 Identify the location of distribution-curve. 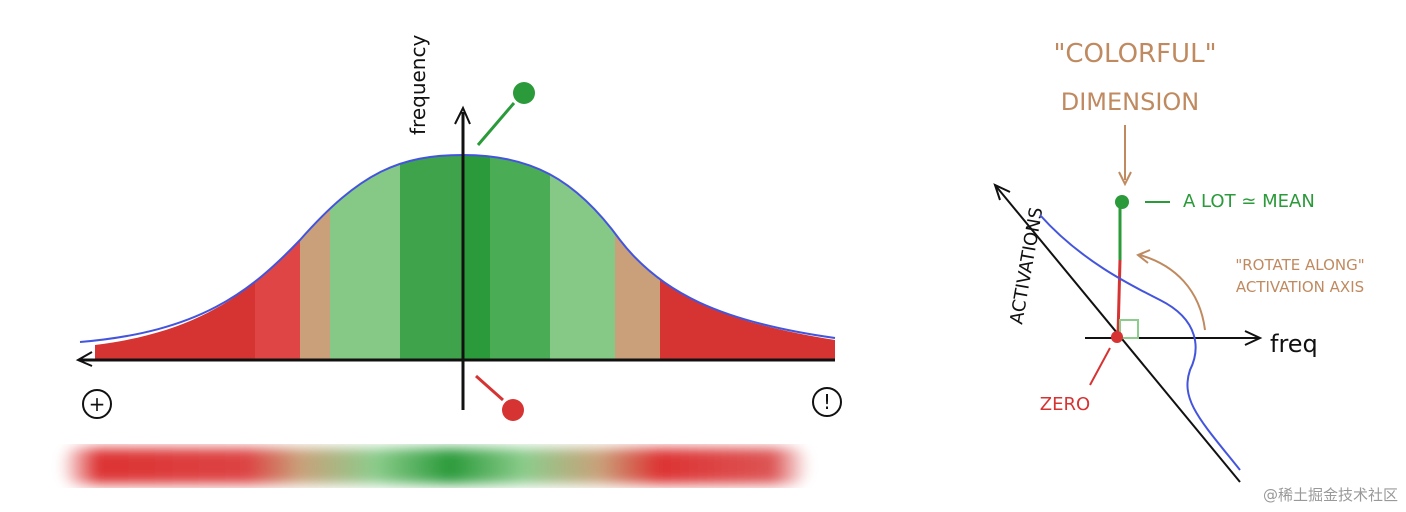
(1140, 342).